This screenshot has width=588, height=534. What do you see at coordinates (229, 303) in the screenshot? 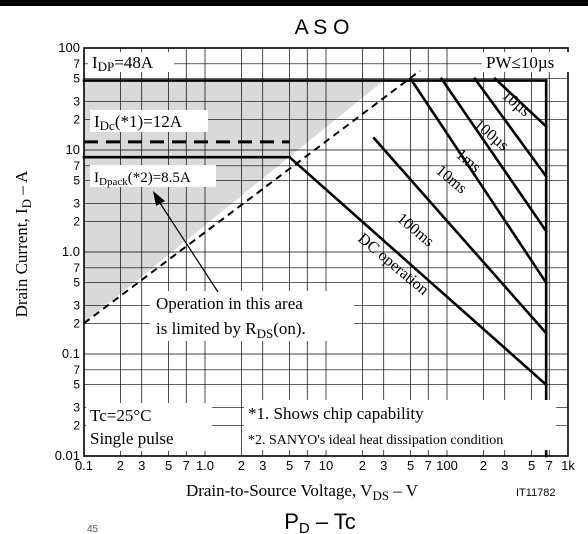
I see `op-area-label-line1: Operation in this area` at bounding box center [229, 303].